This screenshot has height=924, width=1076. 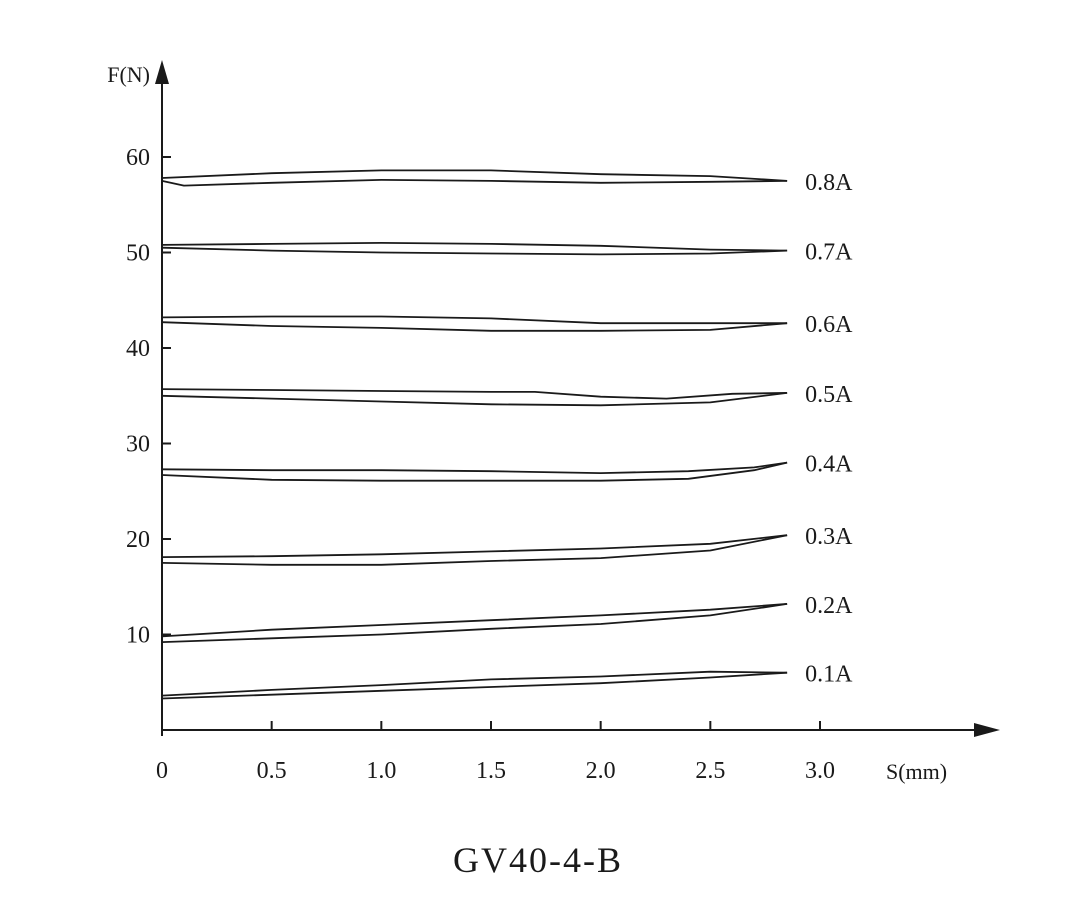 What do you see at coordinates (829, 183) in the screenshot?
I see `series-label: 0.8A` at bounding box center [829, 183].